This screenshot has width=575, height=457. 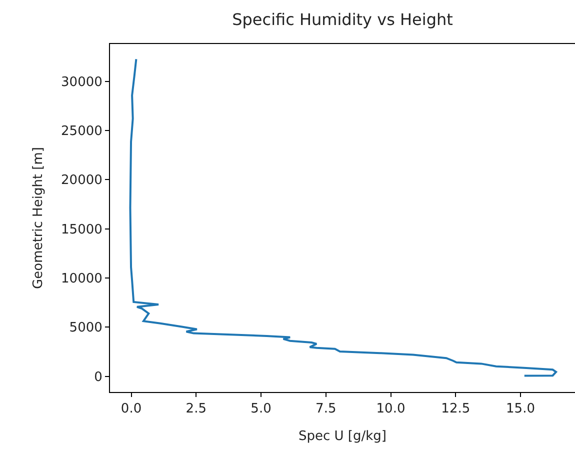 What do you see at coordinates (81, 279) in the screenshot?
I see `y-tick-label: 10000` at bounding box center [81, 279].